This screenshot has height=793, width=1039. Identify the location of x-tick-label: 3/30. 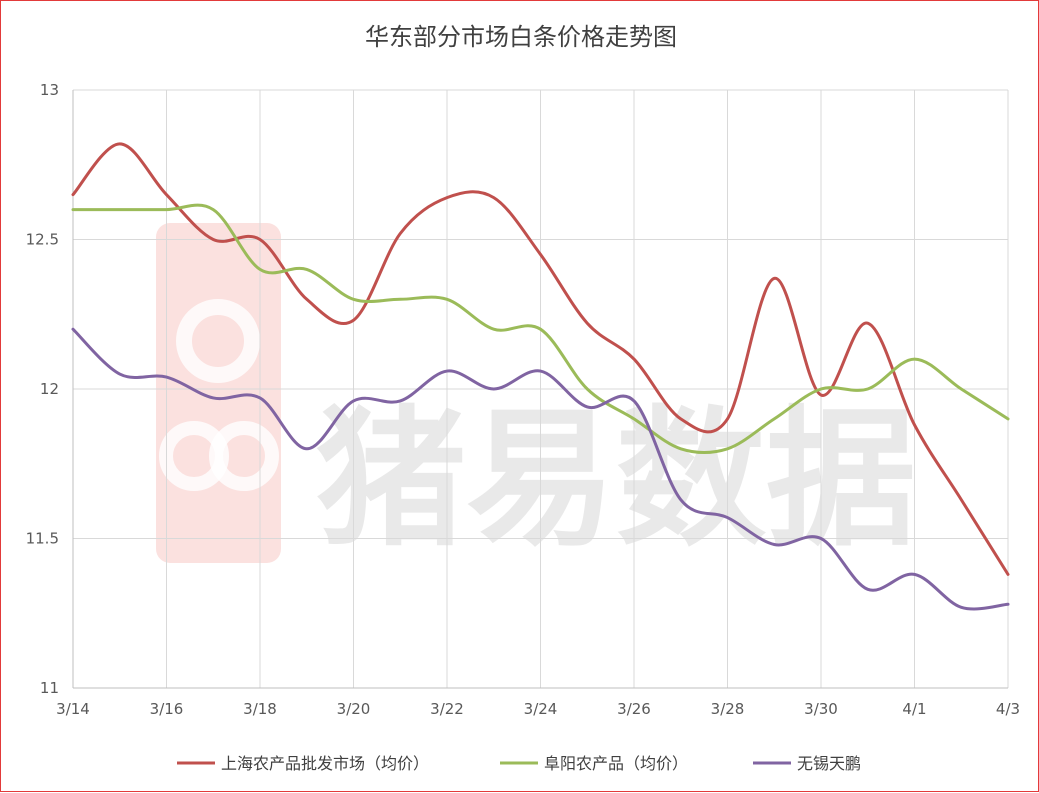
(821, 709).